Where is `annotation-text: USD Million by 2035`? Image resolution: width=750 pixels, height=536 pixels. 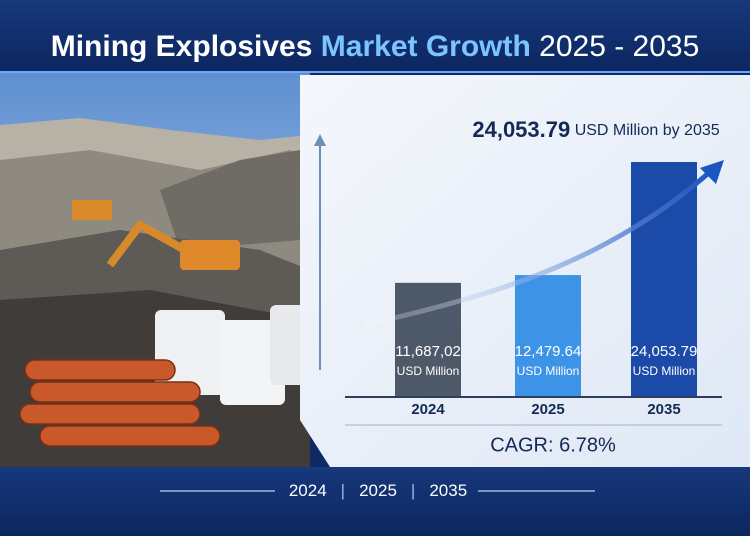 annotation-text: USD Million by 2035 is located at coordinates (647, 130).